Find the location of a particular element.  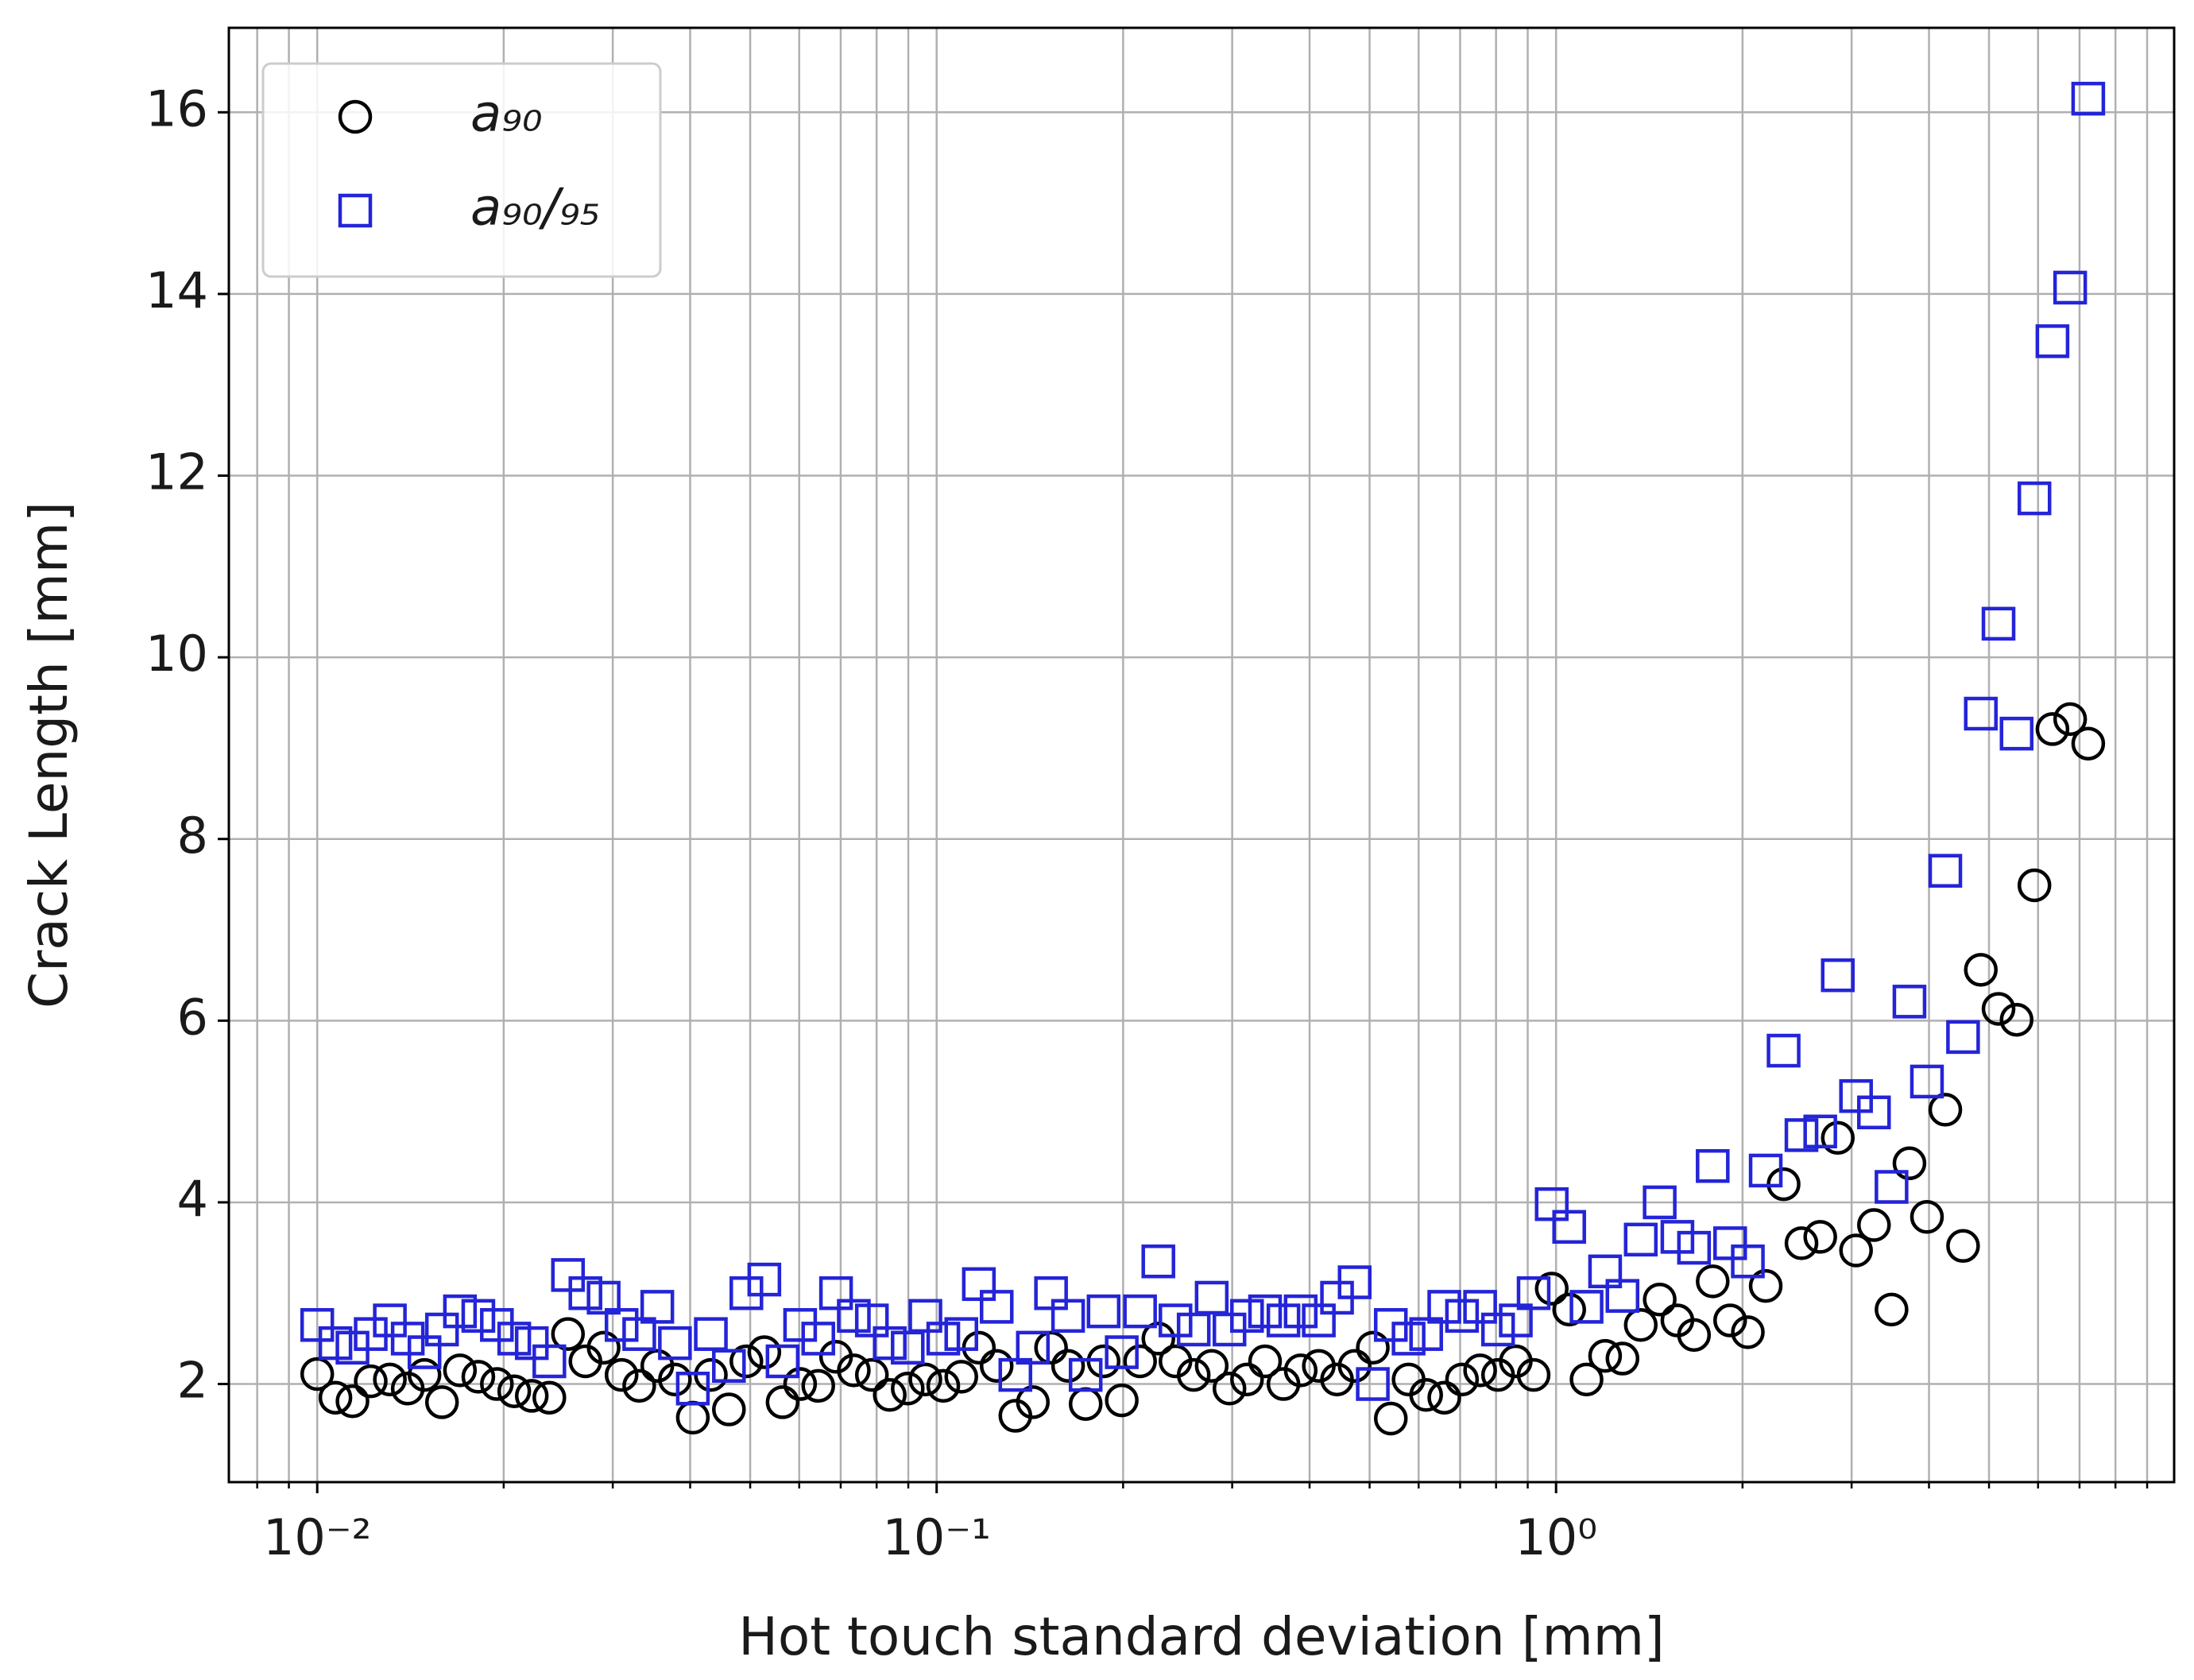

y-tick-label: 12 is located at coordinates (176, 472).